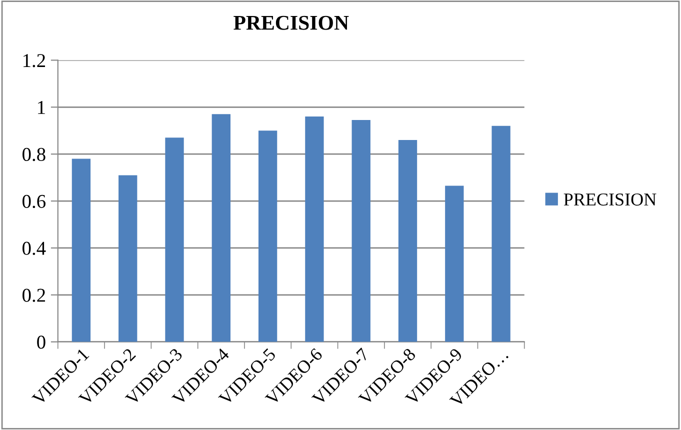 The image size is (681, 430). What do you see at coordinates (610, 199) in the screenshot?
I see `legend-label: PRECISION` at bounding box center [610, 199].